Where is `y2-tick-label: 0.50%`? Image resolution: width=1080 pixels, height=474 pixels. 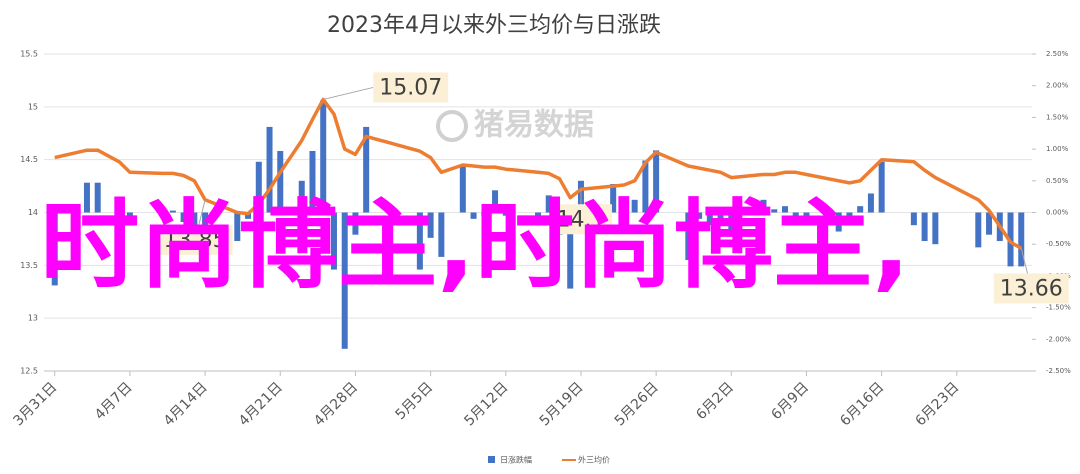 y2-tick-label: 0.50% is located at coordinates (1057, 181).